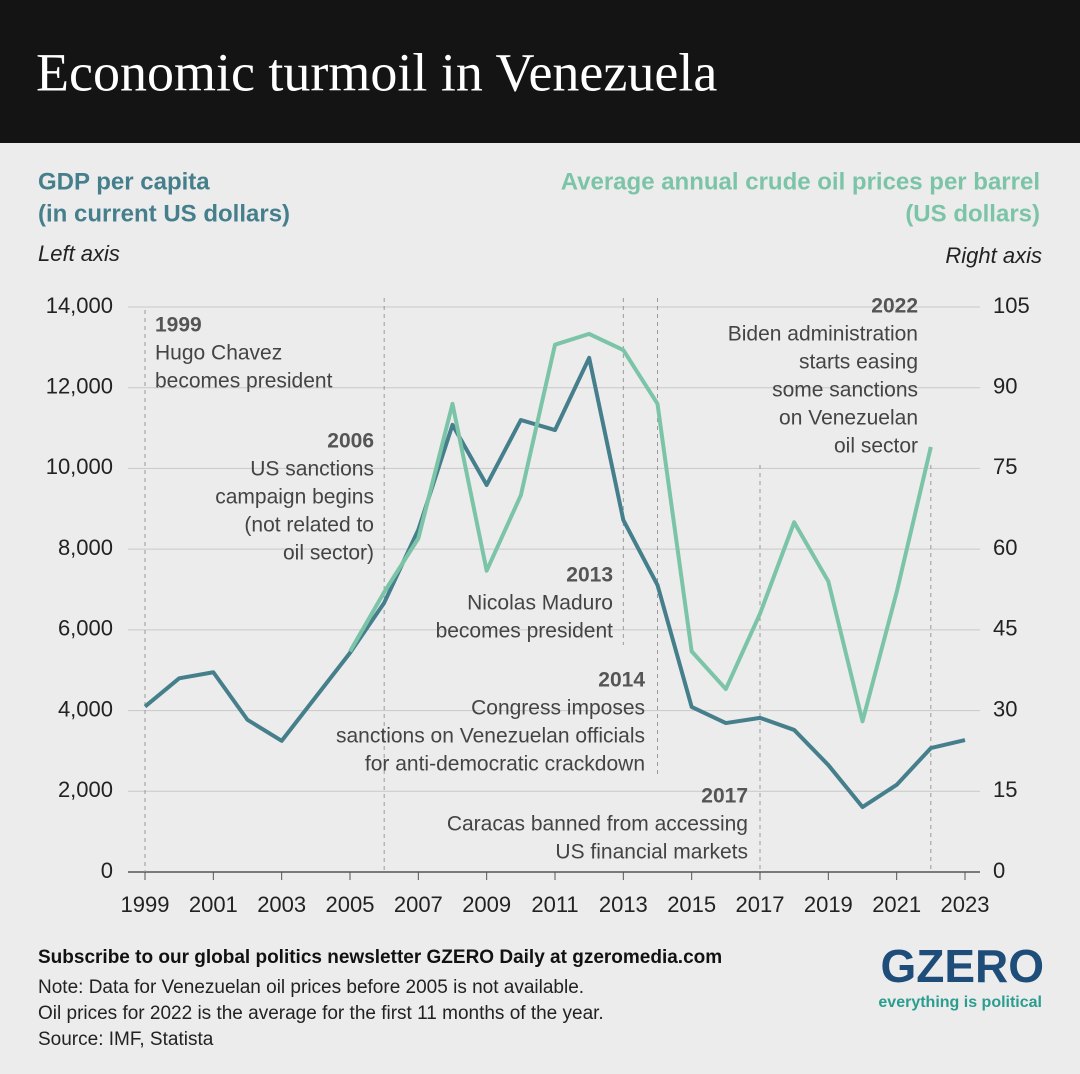 This screenshot has width=1080, height=1074. What do you see at coordinates (993, 255) in the screenshot?
I see `y2-note: Right axis` at bounding box center [993, 255].